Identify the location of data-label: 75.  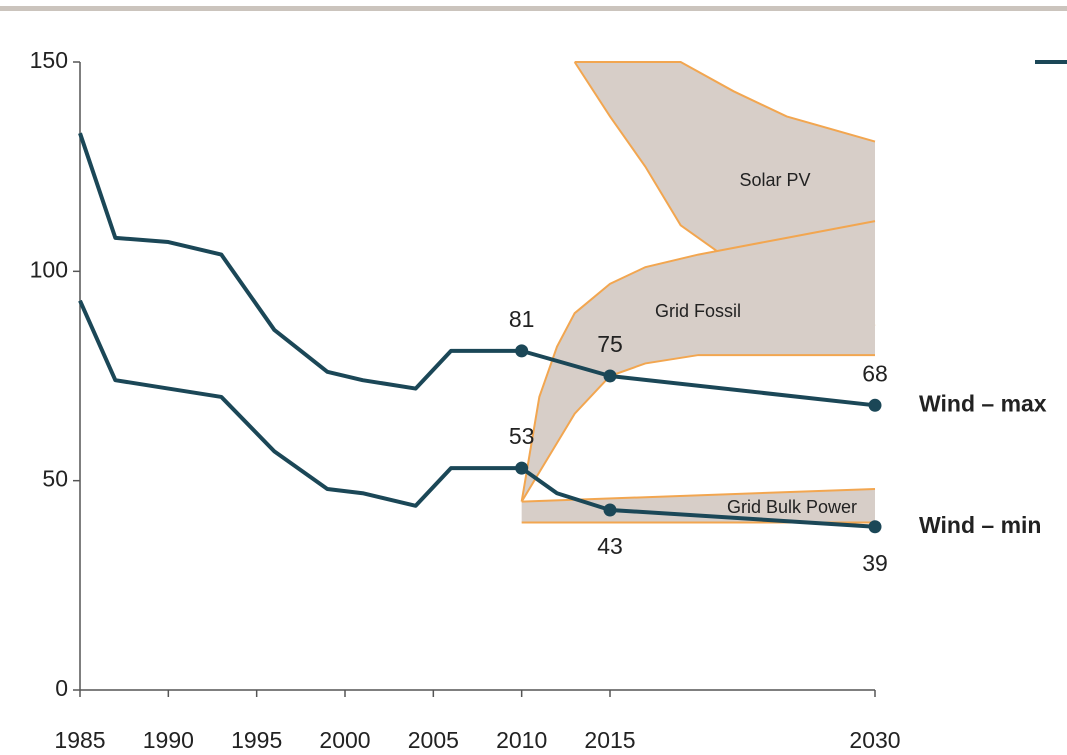
(610, 344).